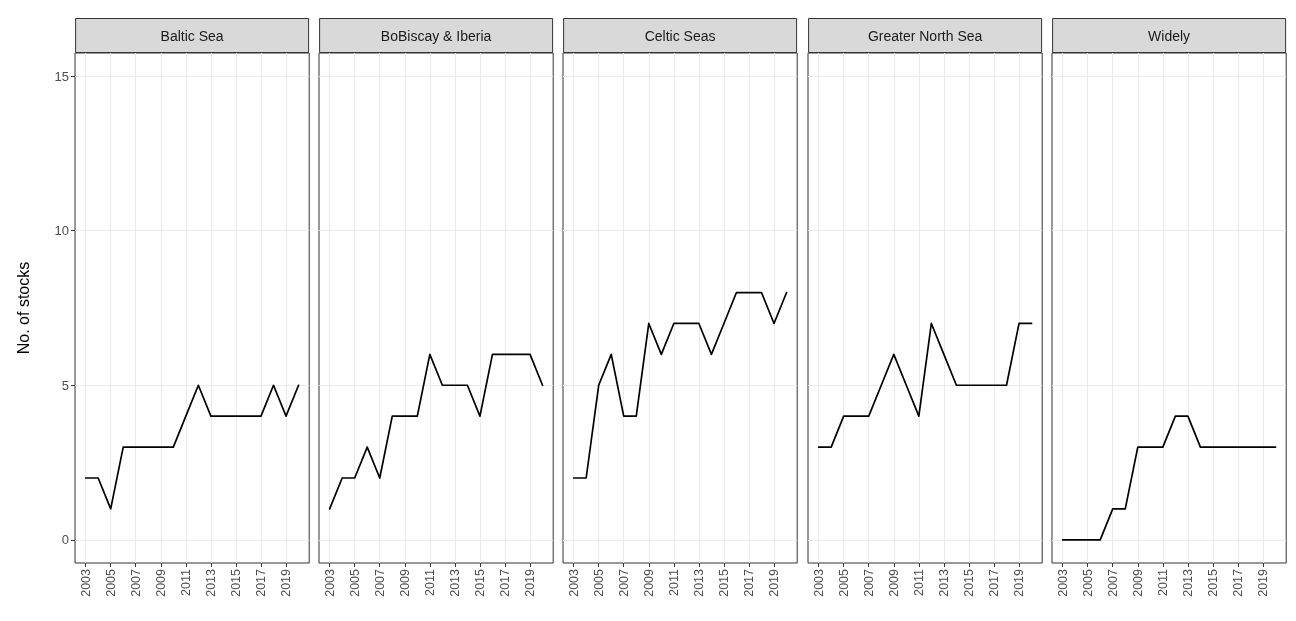  I want to click on chart-title: BoBiscay & Iberia, so click(436, 35).